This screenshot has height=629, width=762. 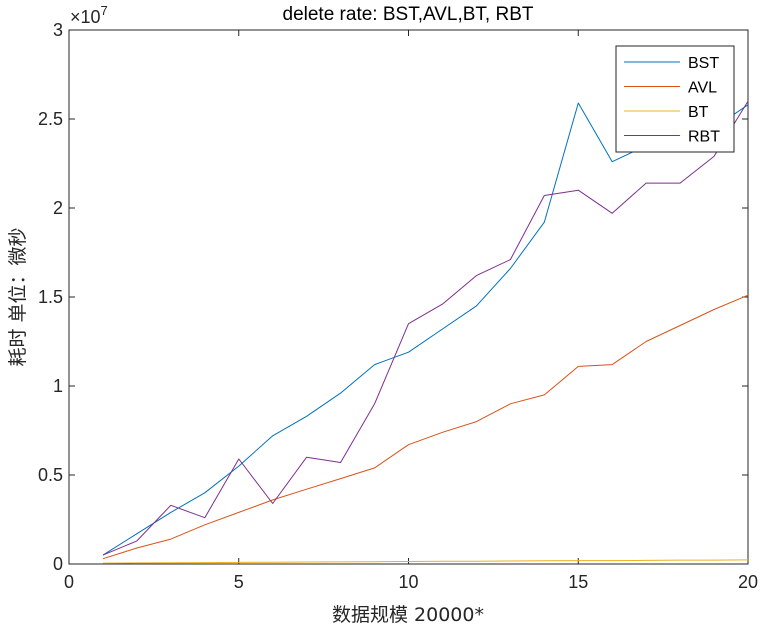 I want to click on x-axis-label: 数据规模 20000*, so click(x=408, y=615).